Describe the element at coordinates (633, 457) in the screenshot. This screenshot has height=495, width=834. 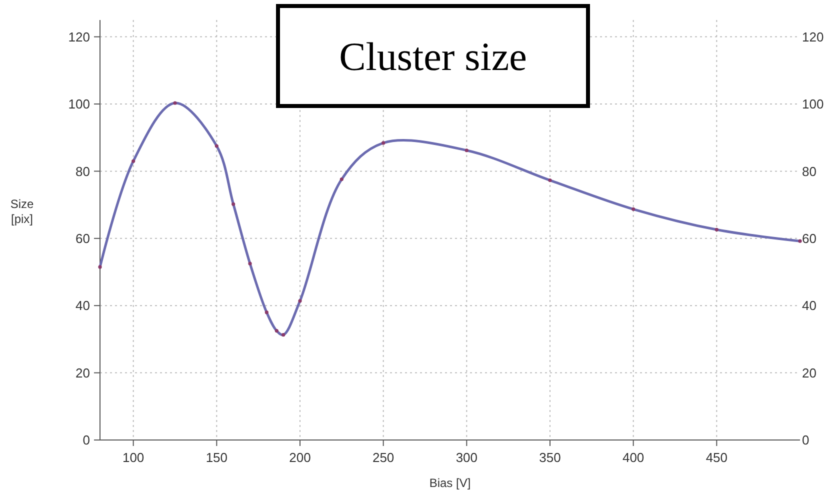
I see `x-tick-label: 400` at that location.